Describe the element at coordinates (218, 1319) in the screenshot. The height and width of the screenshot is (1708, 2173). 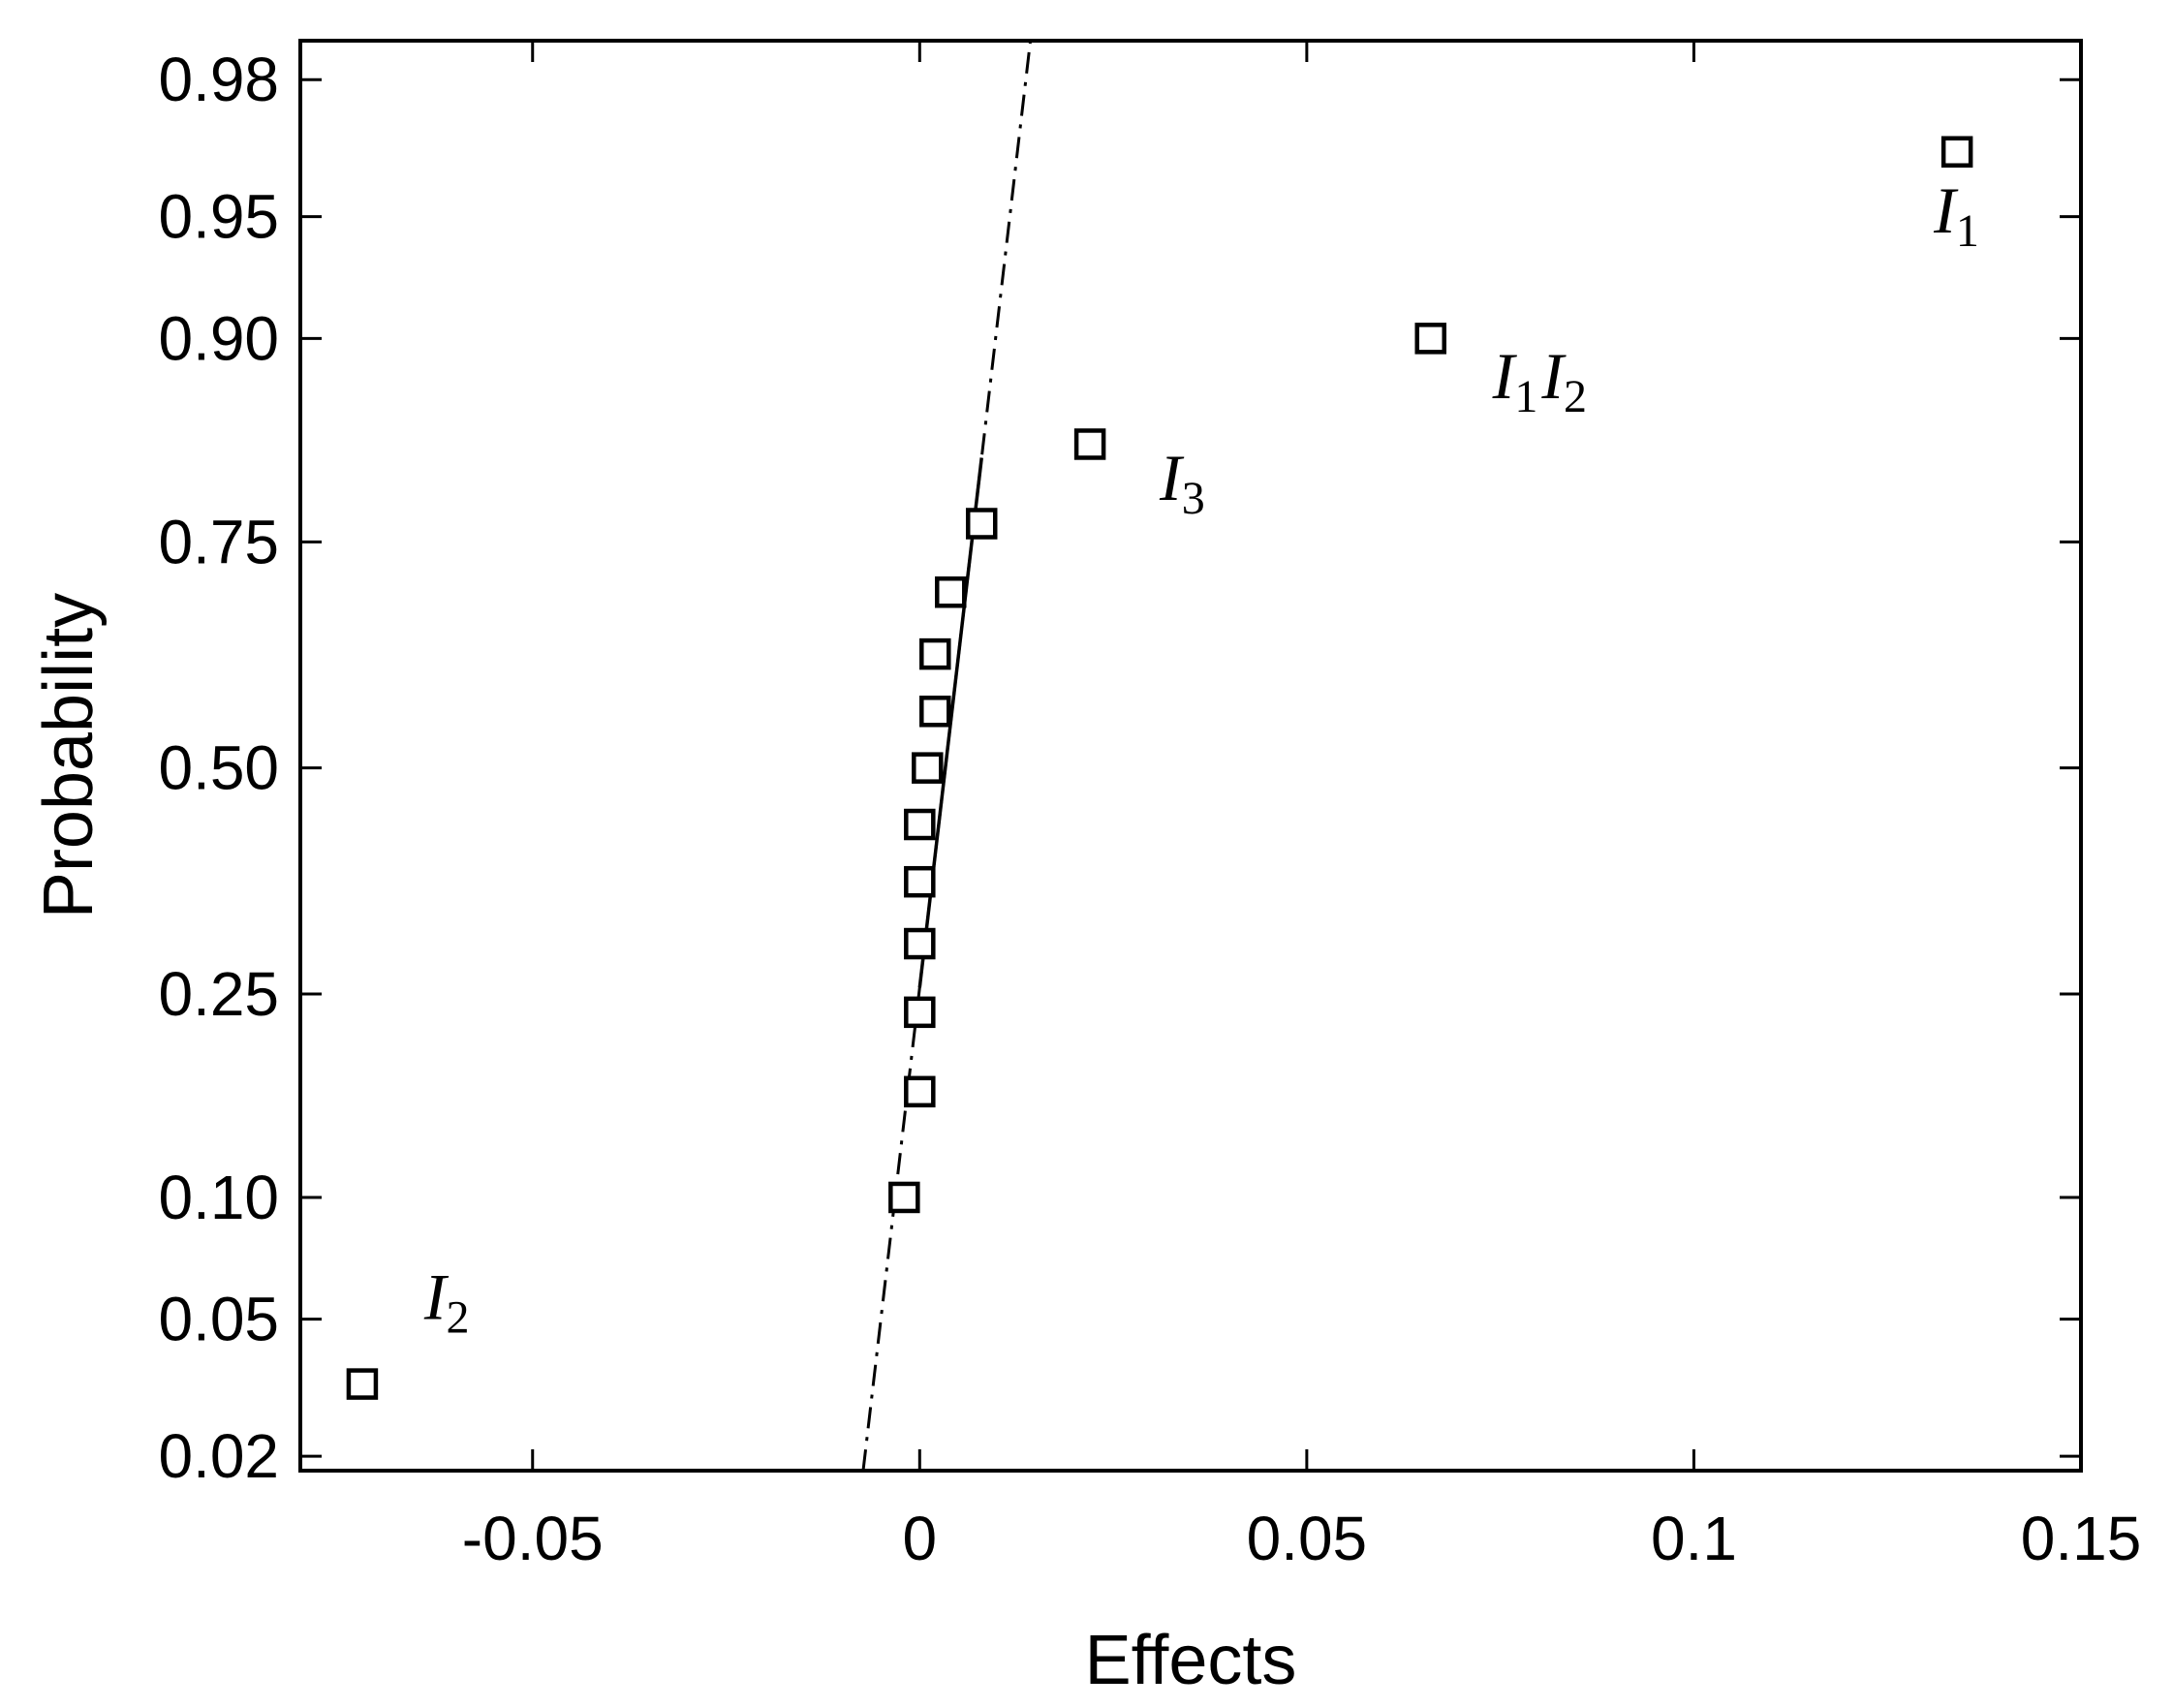
I see `y-tick-label: 0.05` at that location.